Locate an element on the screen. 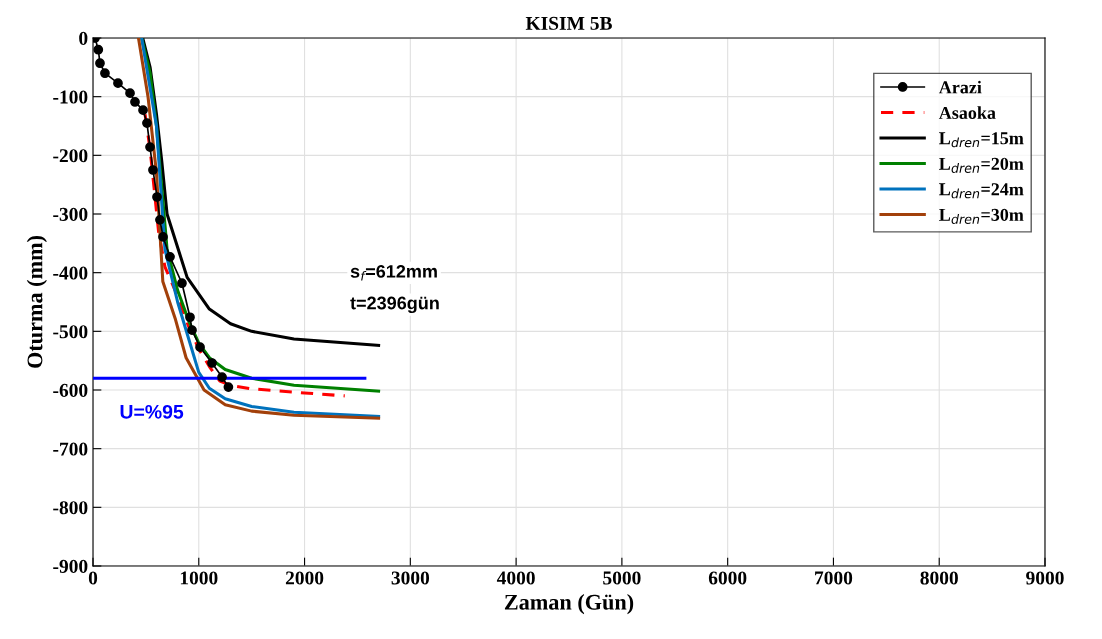  y-tick-label: -700 is located at coordinates (70, 449).